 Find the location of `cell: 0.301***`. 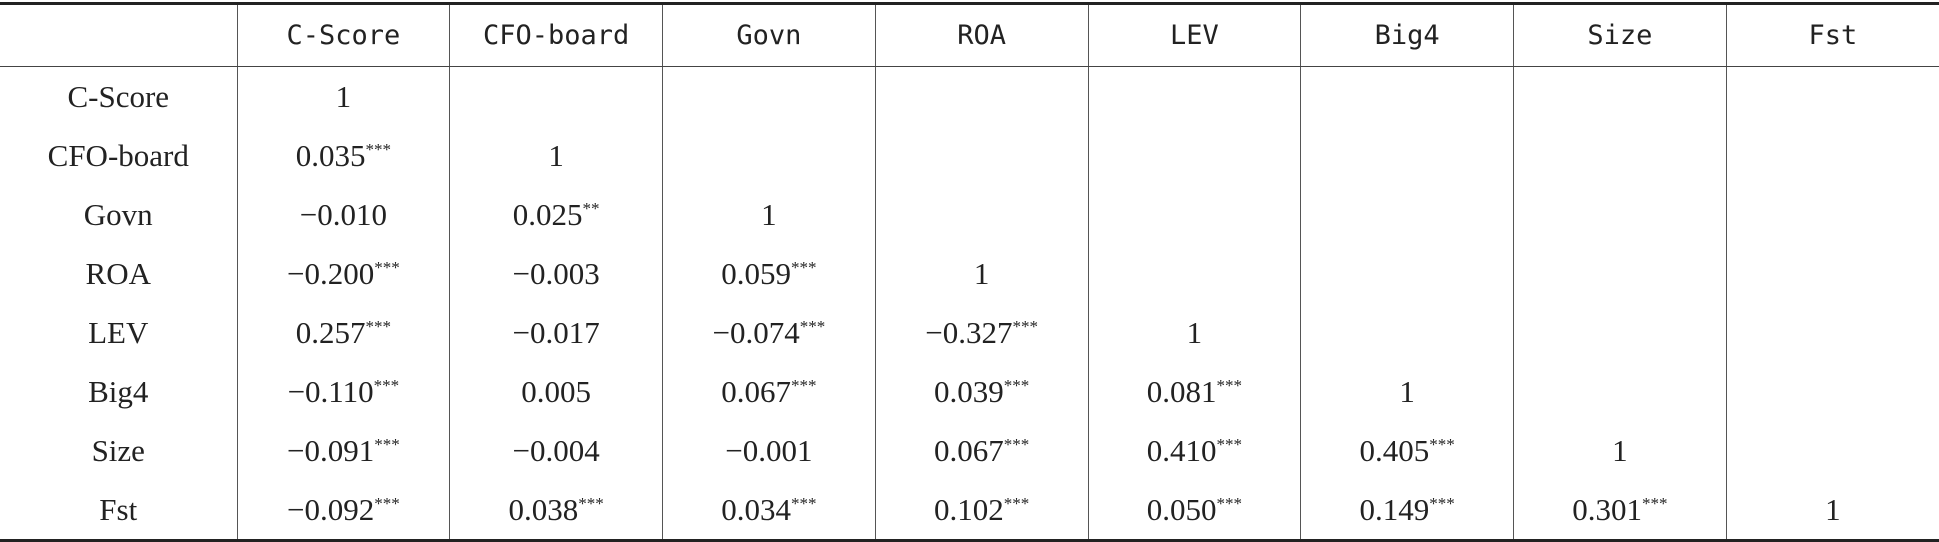

cell: 0.301*** is located at coordinates (1620, 510).